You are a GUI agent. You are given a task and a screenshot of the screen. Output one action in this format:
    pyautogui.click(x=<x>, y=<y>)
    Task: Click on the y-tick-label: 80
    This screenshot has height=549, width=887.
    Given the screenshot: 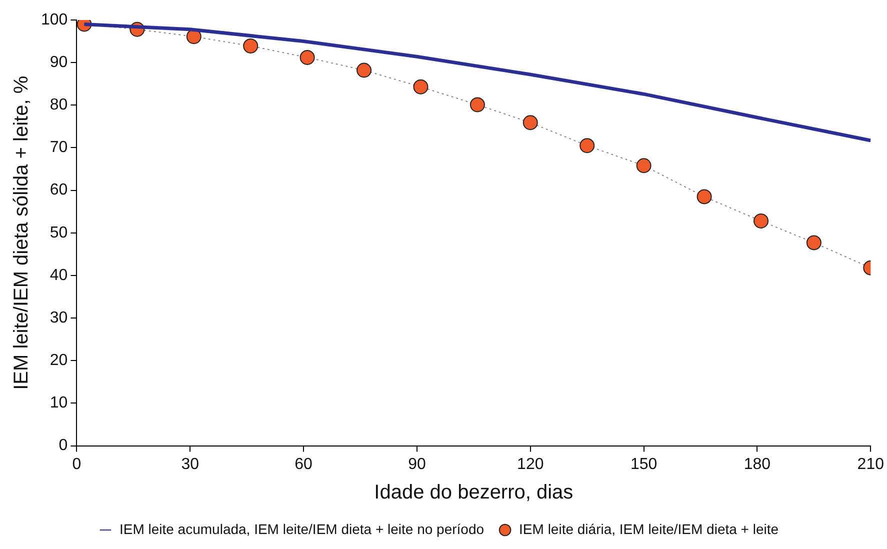 What is the action you would take?
    pyautogui.click(x=59, y=105)
    